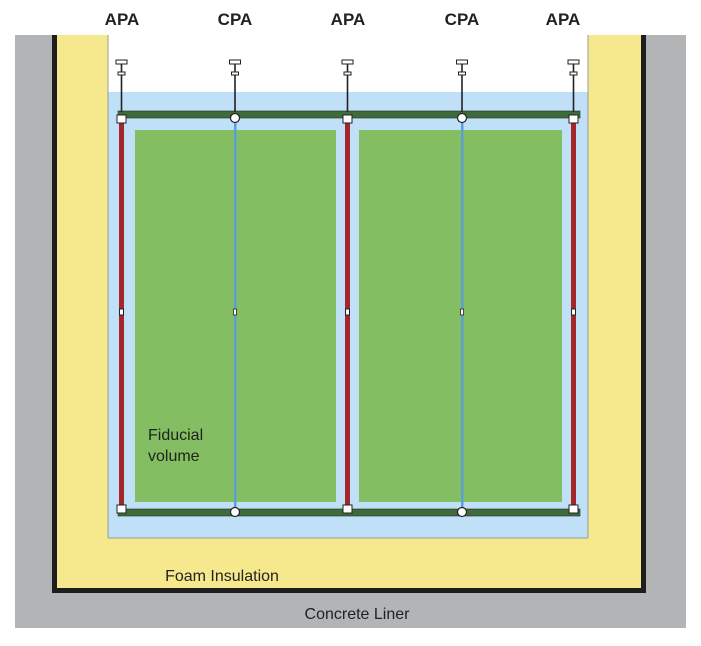  Describe the element at coordinates (175, 435) in the screenshot. I see `fiducial-volume-label-line1: Fiducial` at that location.